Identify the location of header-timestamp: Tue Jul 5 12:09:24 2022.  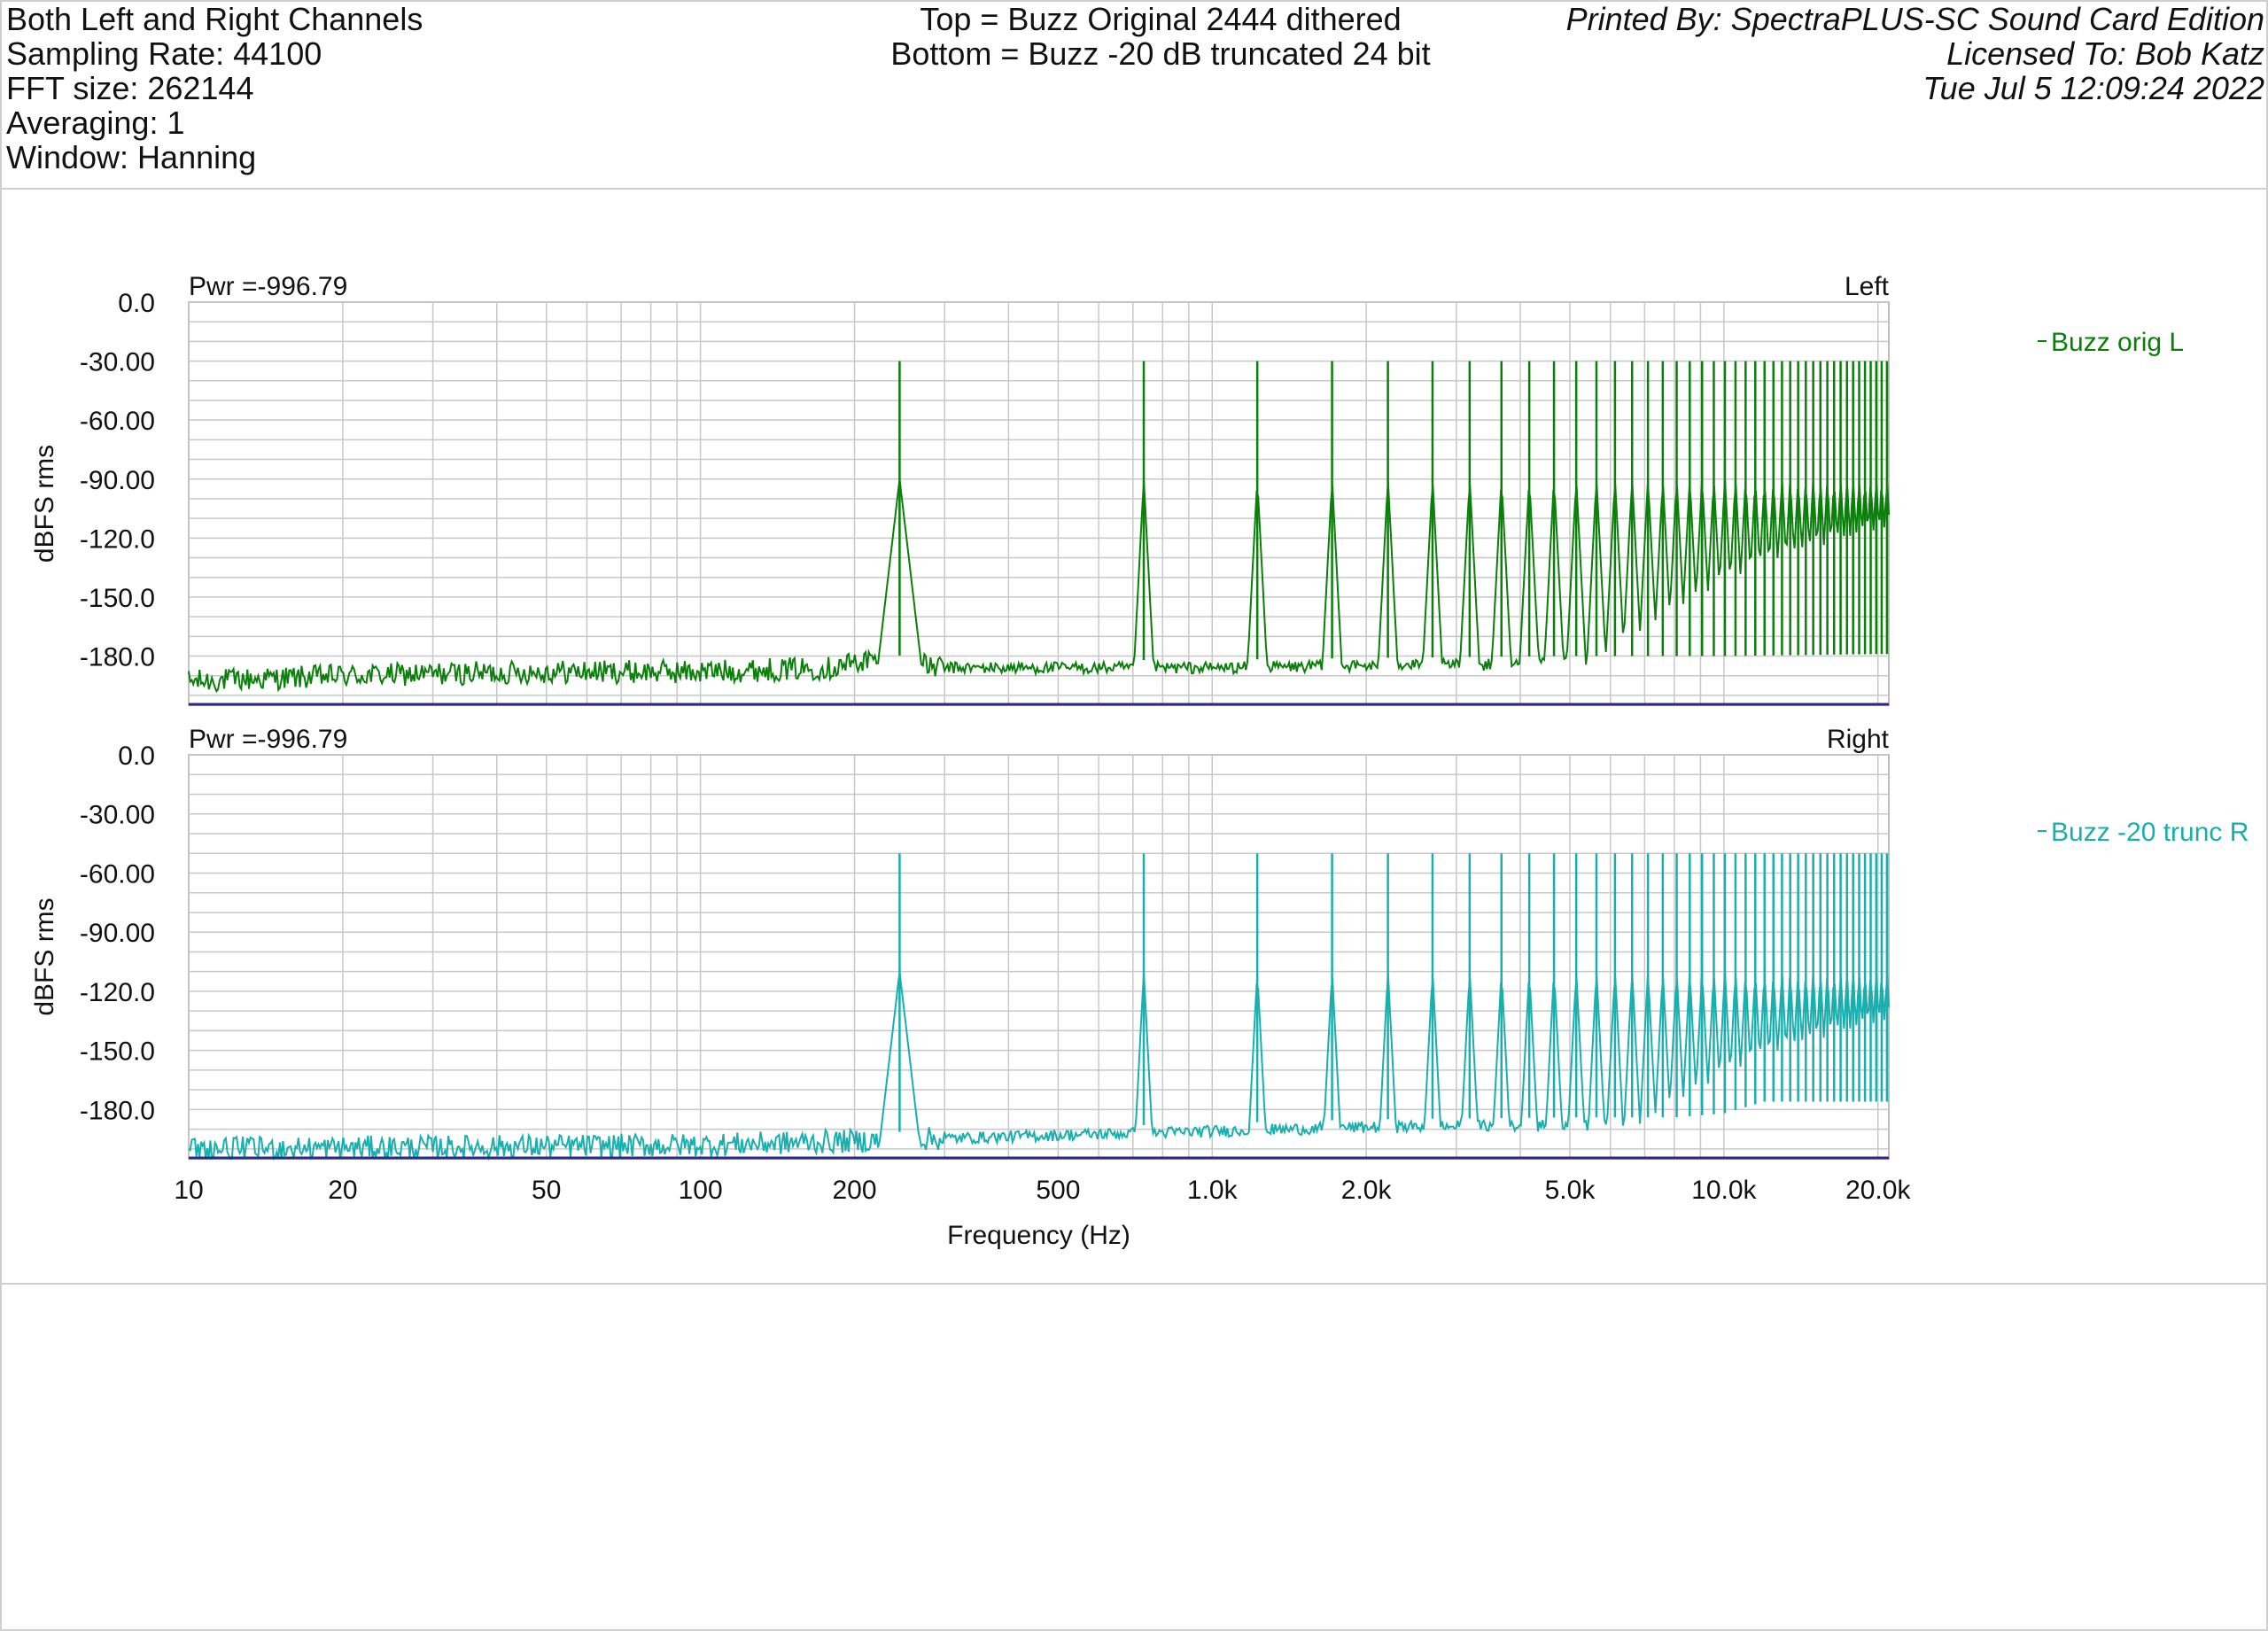
(2093, 88).